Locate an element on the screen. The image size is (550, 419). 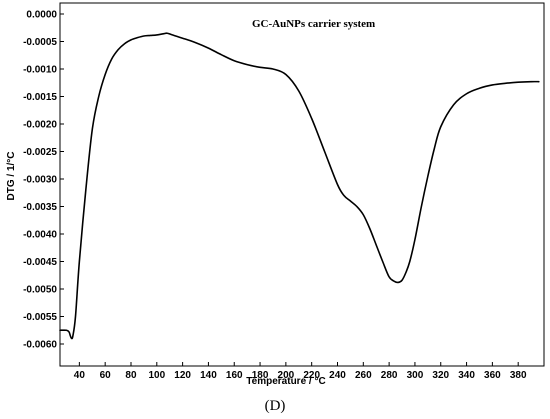
x-tick-label: 100 is located at coordinates (156, 375).